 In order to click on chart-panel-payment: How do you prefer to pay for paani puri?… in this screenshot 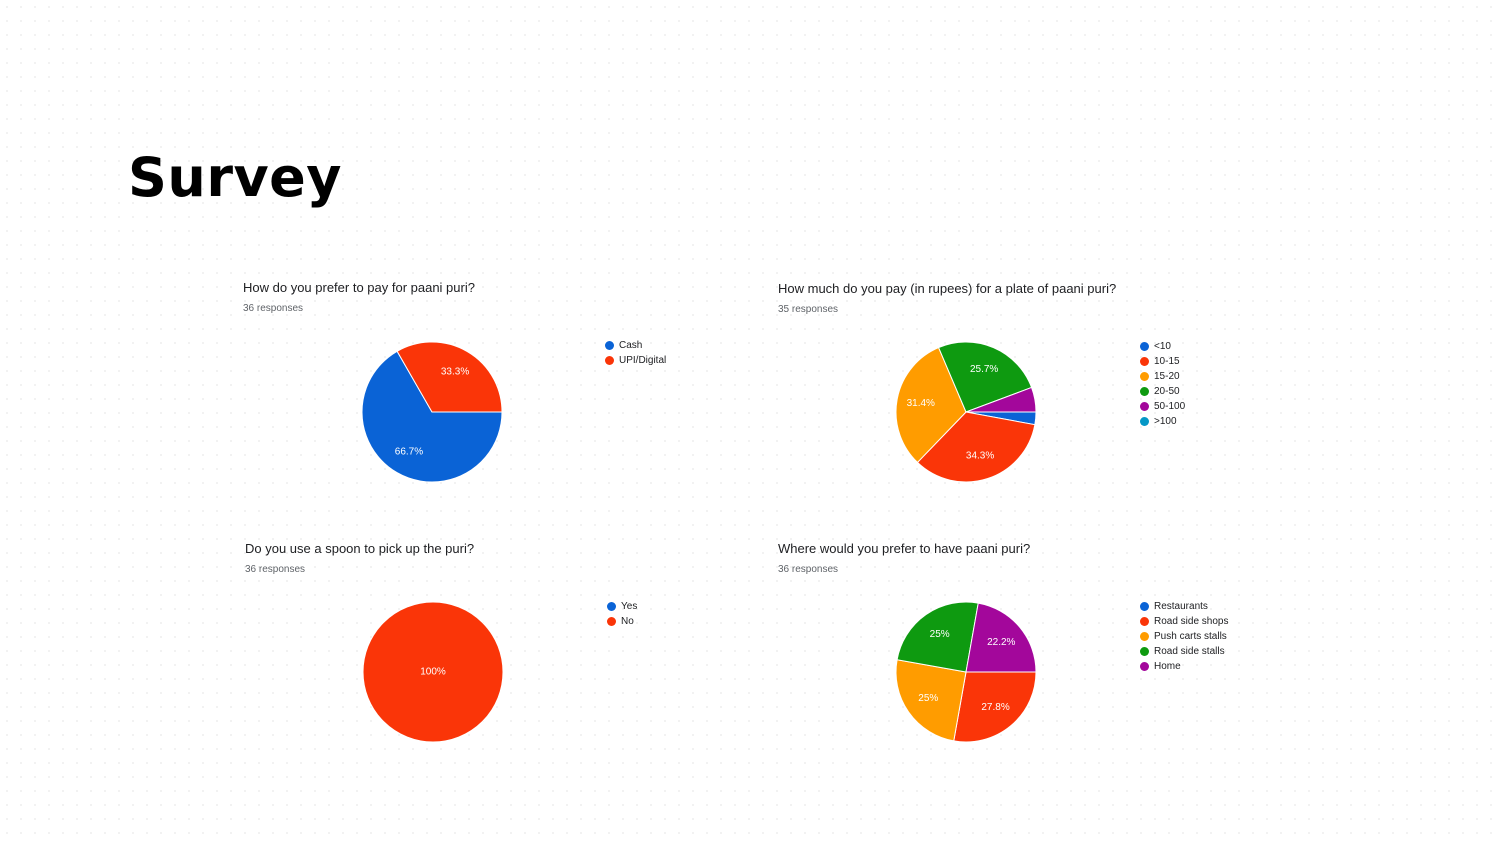, I will do `click(503, 390)`.